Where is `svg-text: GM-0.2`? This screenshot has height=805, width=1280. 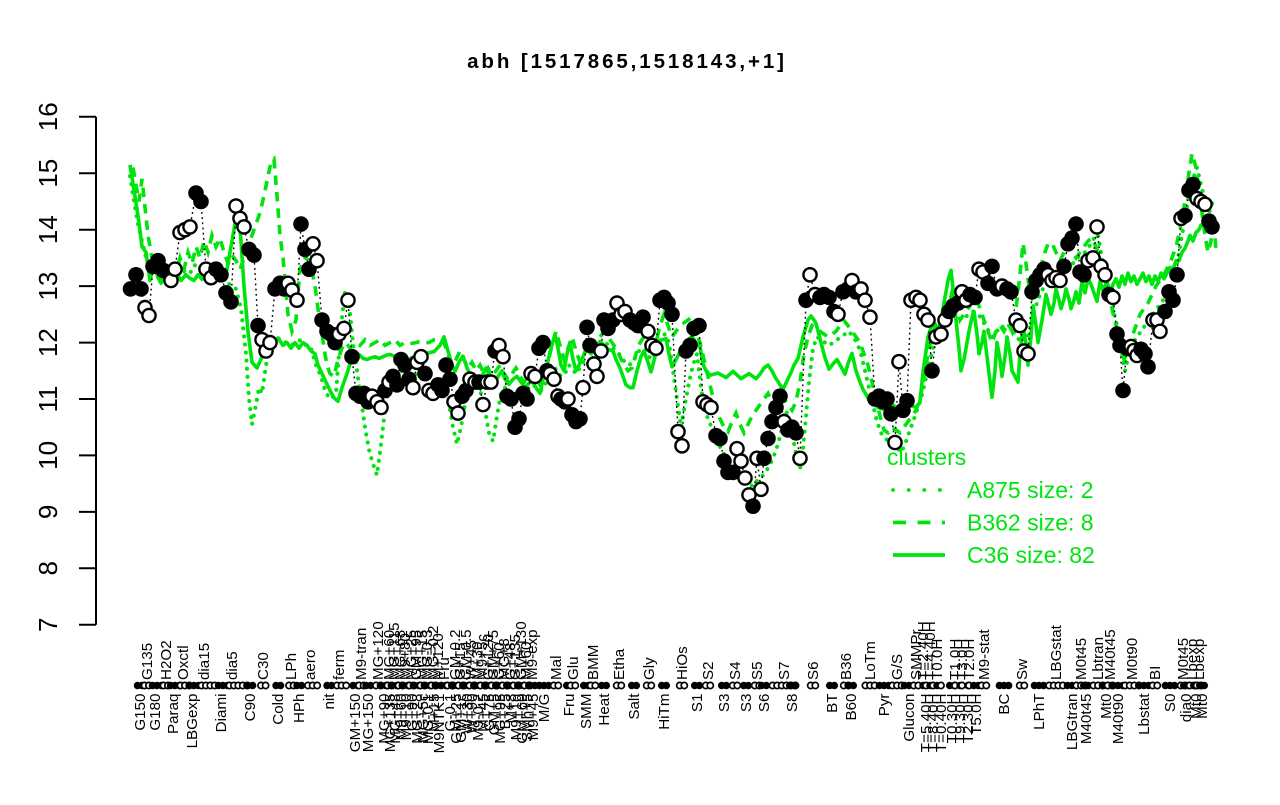
svg-text: GM-0.2 is located at coordinates (455, 654).